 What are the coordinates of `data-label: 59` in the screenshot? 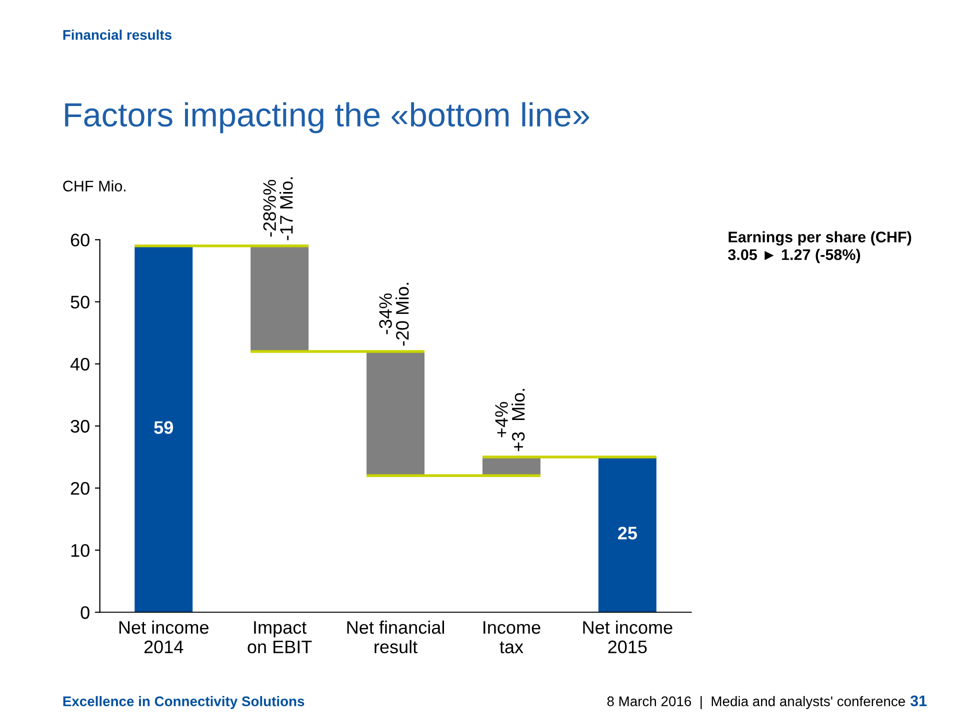 It's located at (163, 427).